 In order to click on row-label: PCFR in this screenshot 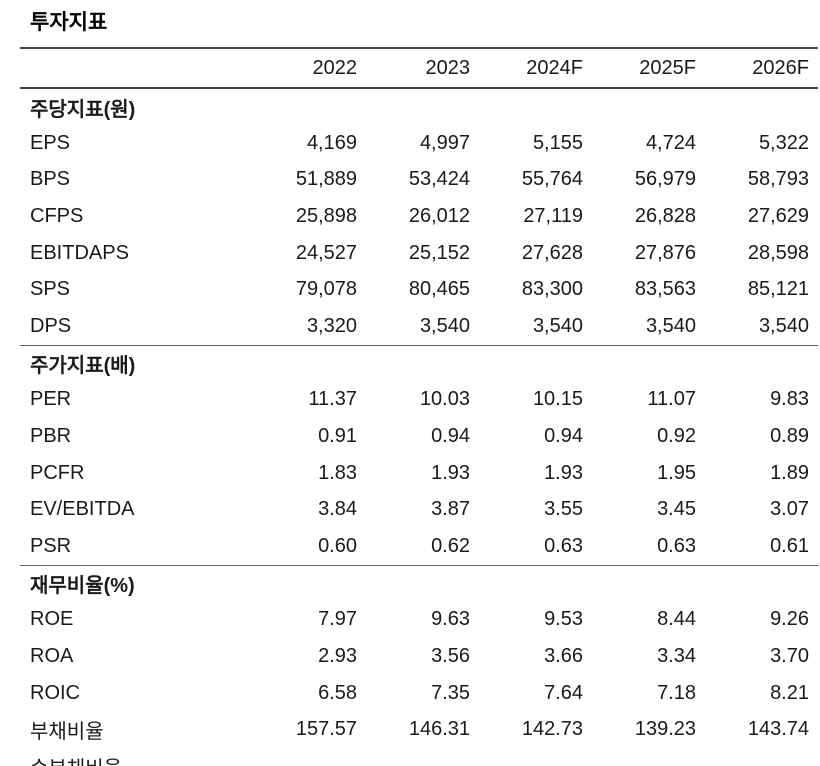, I will do `click(57, 472)`.